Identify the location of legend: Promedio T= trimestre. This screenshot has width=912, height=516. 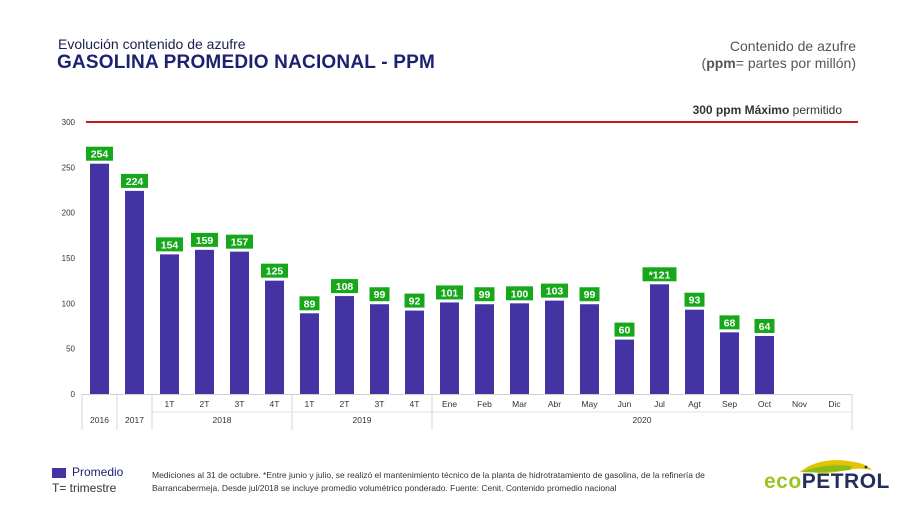
(87, 480).